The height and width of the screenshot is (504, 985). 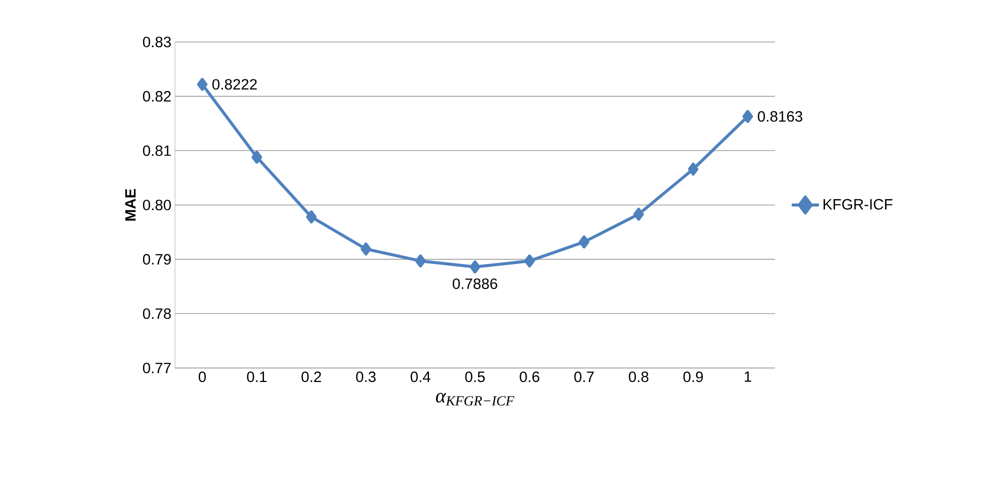 I want to click on x-axis-title: α$_{KFGR−ICF}$, so click(x=475, y=399).